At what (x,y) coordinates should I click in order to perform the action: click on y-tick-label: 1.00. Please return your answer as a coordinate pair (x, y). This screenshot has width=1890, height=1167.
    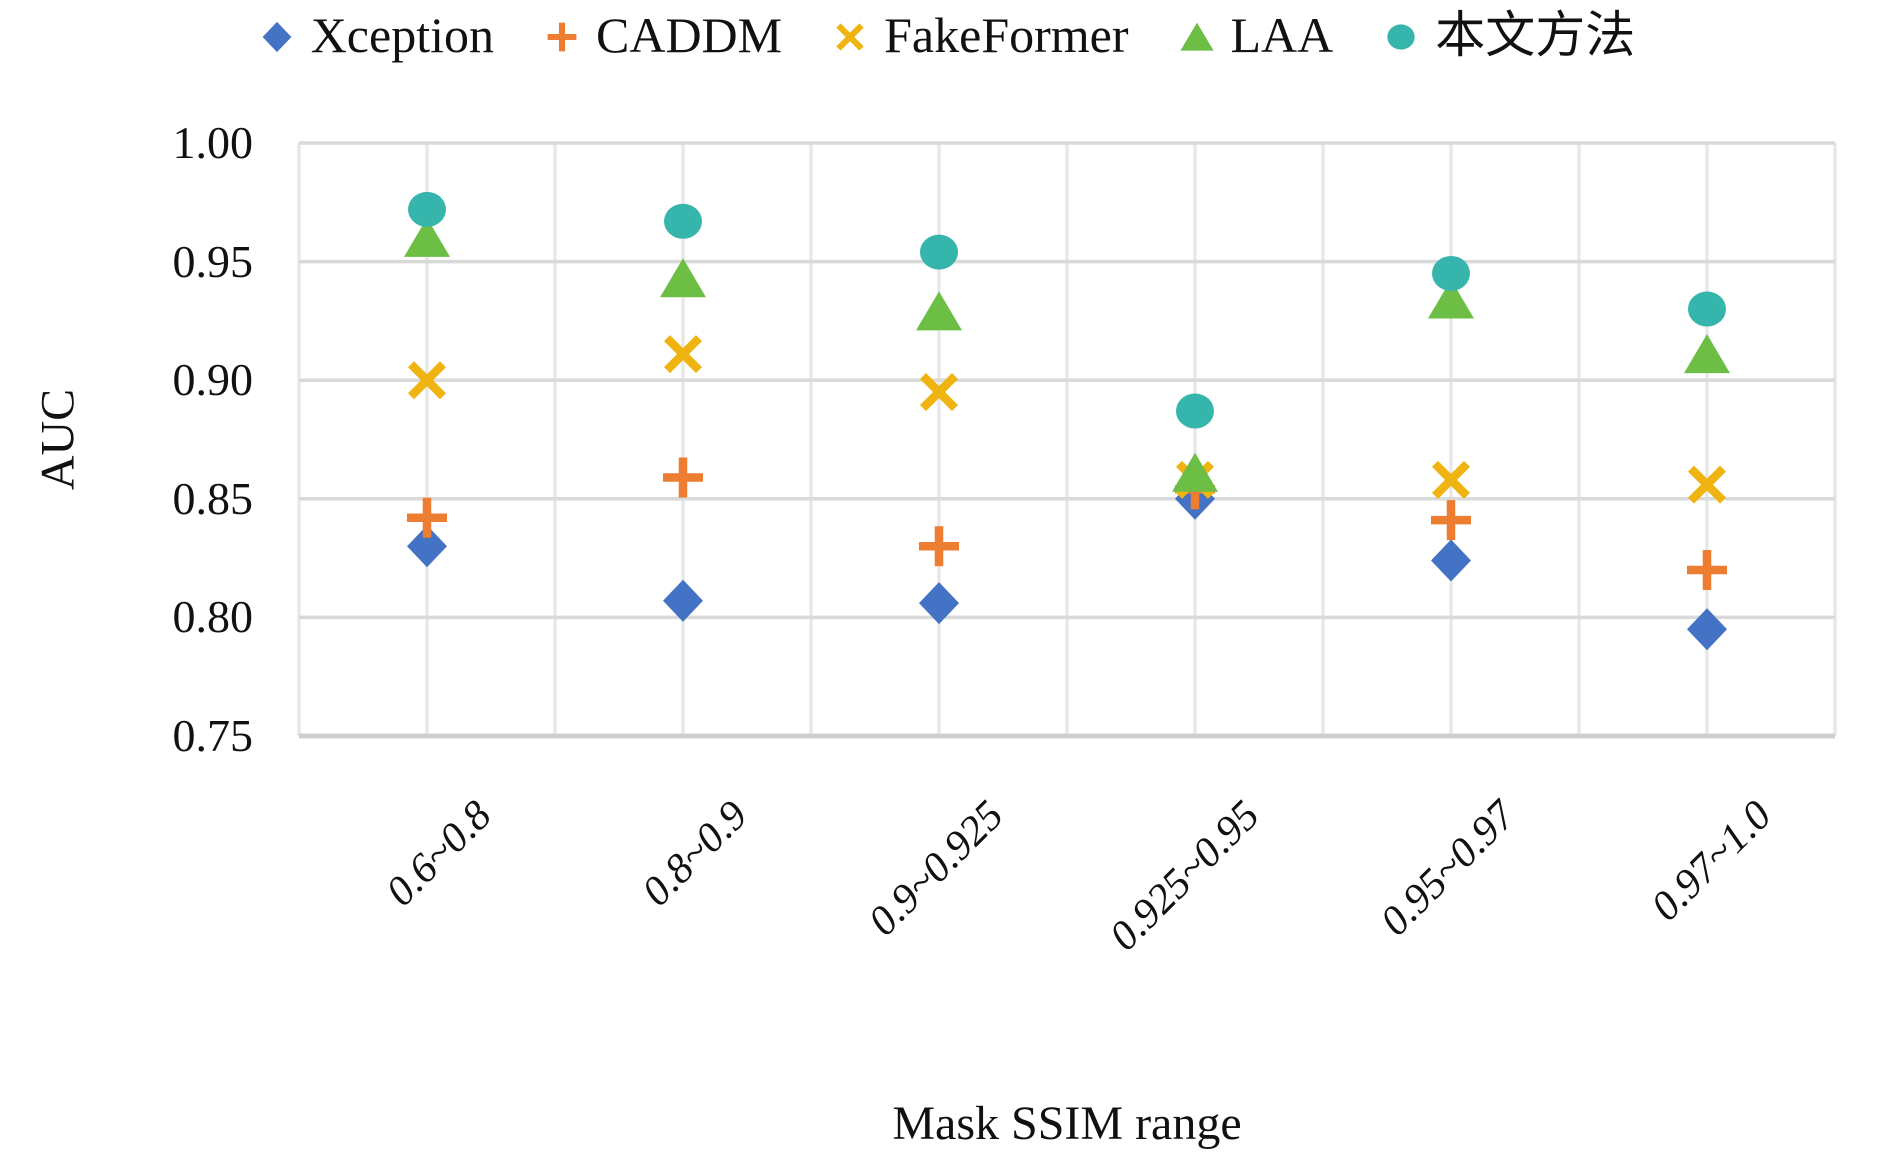
    Looking at the image, I should click on (213, 142).